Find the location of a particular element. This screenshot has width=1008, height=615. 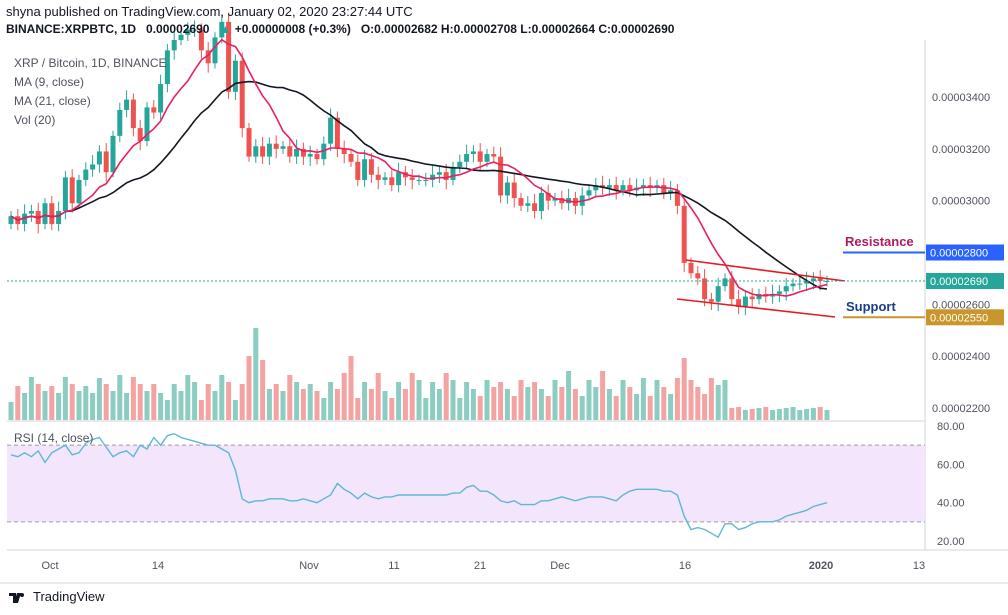

legend-vol: Vol (20) is located at coordinates (35, 120).